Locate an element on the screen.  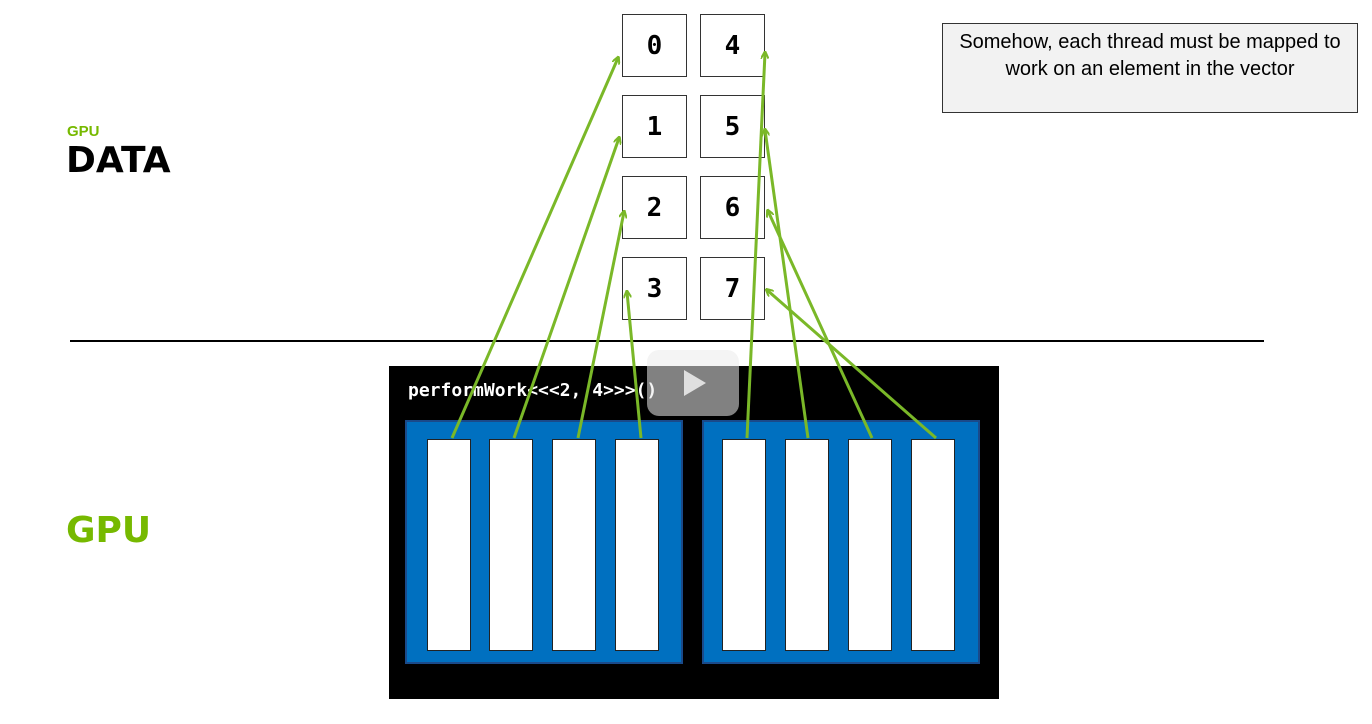
gpu-label: GPU is located at coordinates (109, 530).